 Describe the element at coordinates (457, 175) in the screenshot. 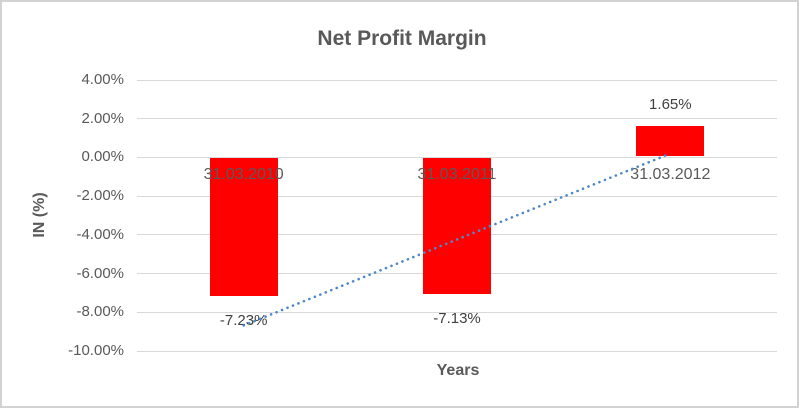

I see `category-label: 31.03.2011` at that location.